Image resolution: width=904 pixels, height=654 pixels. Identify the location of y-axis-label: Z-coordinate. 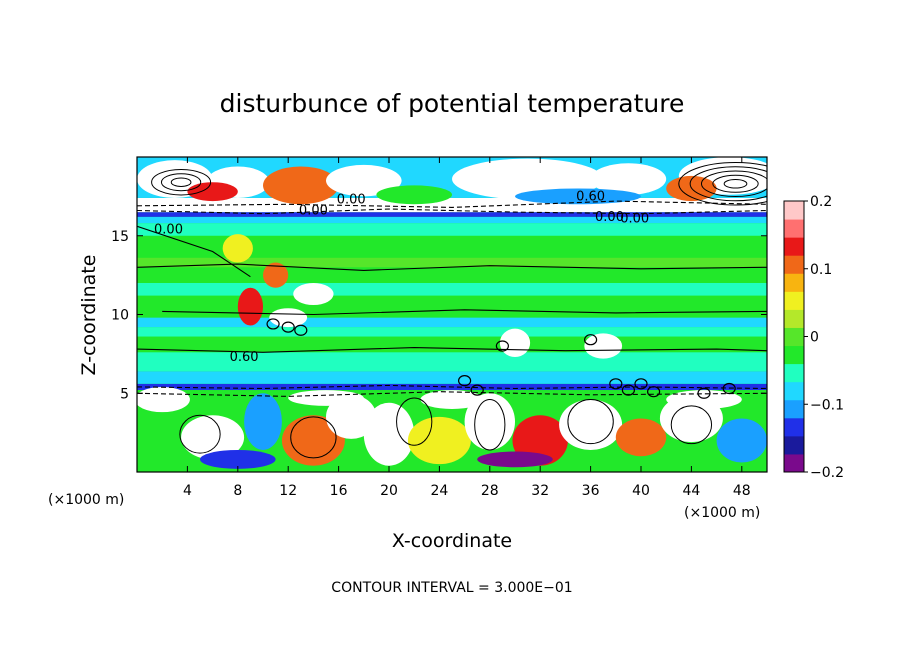
(89, 315).